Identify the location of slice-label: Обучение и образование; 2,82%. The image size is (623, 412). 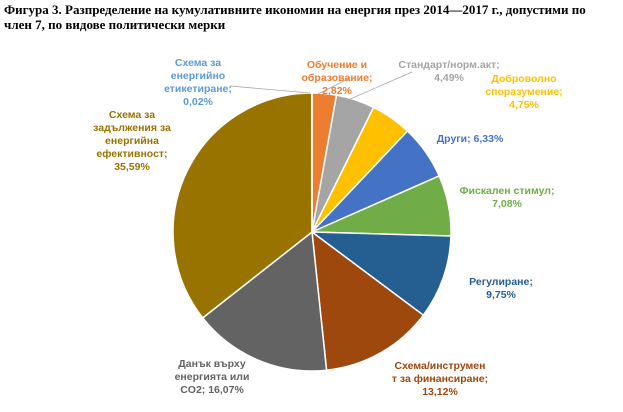
(337, 78).